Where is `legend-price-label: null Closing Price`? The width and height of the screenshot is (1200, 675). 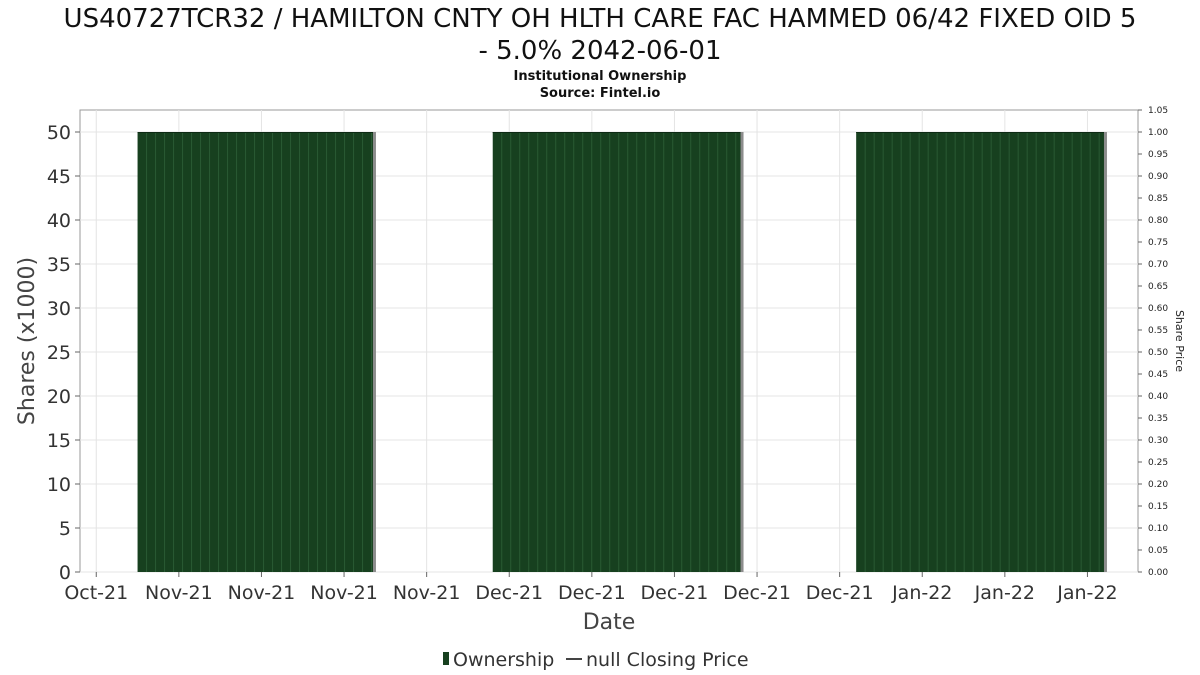 legend-price-label: null Closing Price is located at coordinates (667, 660).